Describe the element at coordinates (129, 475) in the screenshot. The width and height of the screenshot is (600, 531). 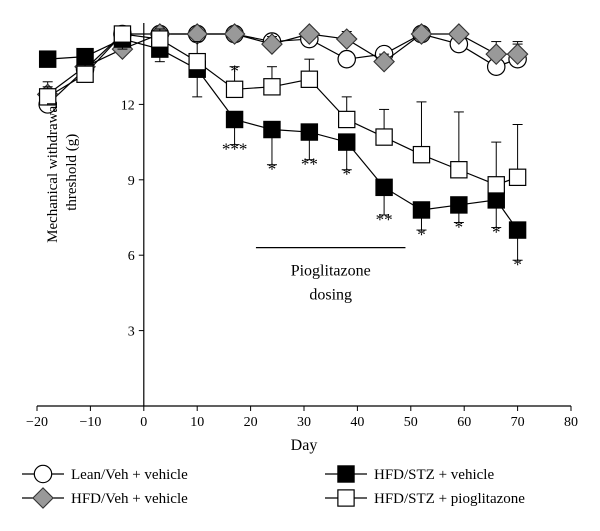
I see `legend-label: Lean/Veh + vehicle` at that location.